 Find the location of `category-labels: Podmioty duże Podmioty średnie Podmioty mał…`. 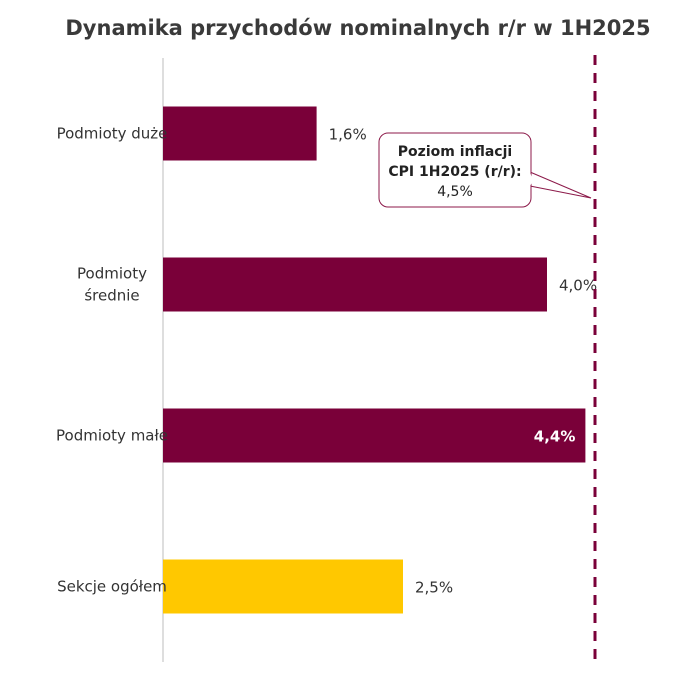

category-labels: Podmioty duże Podmioty średnie Podmioty mał… is located at coordinates (112, 360).